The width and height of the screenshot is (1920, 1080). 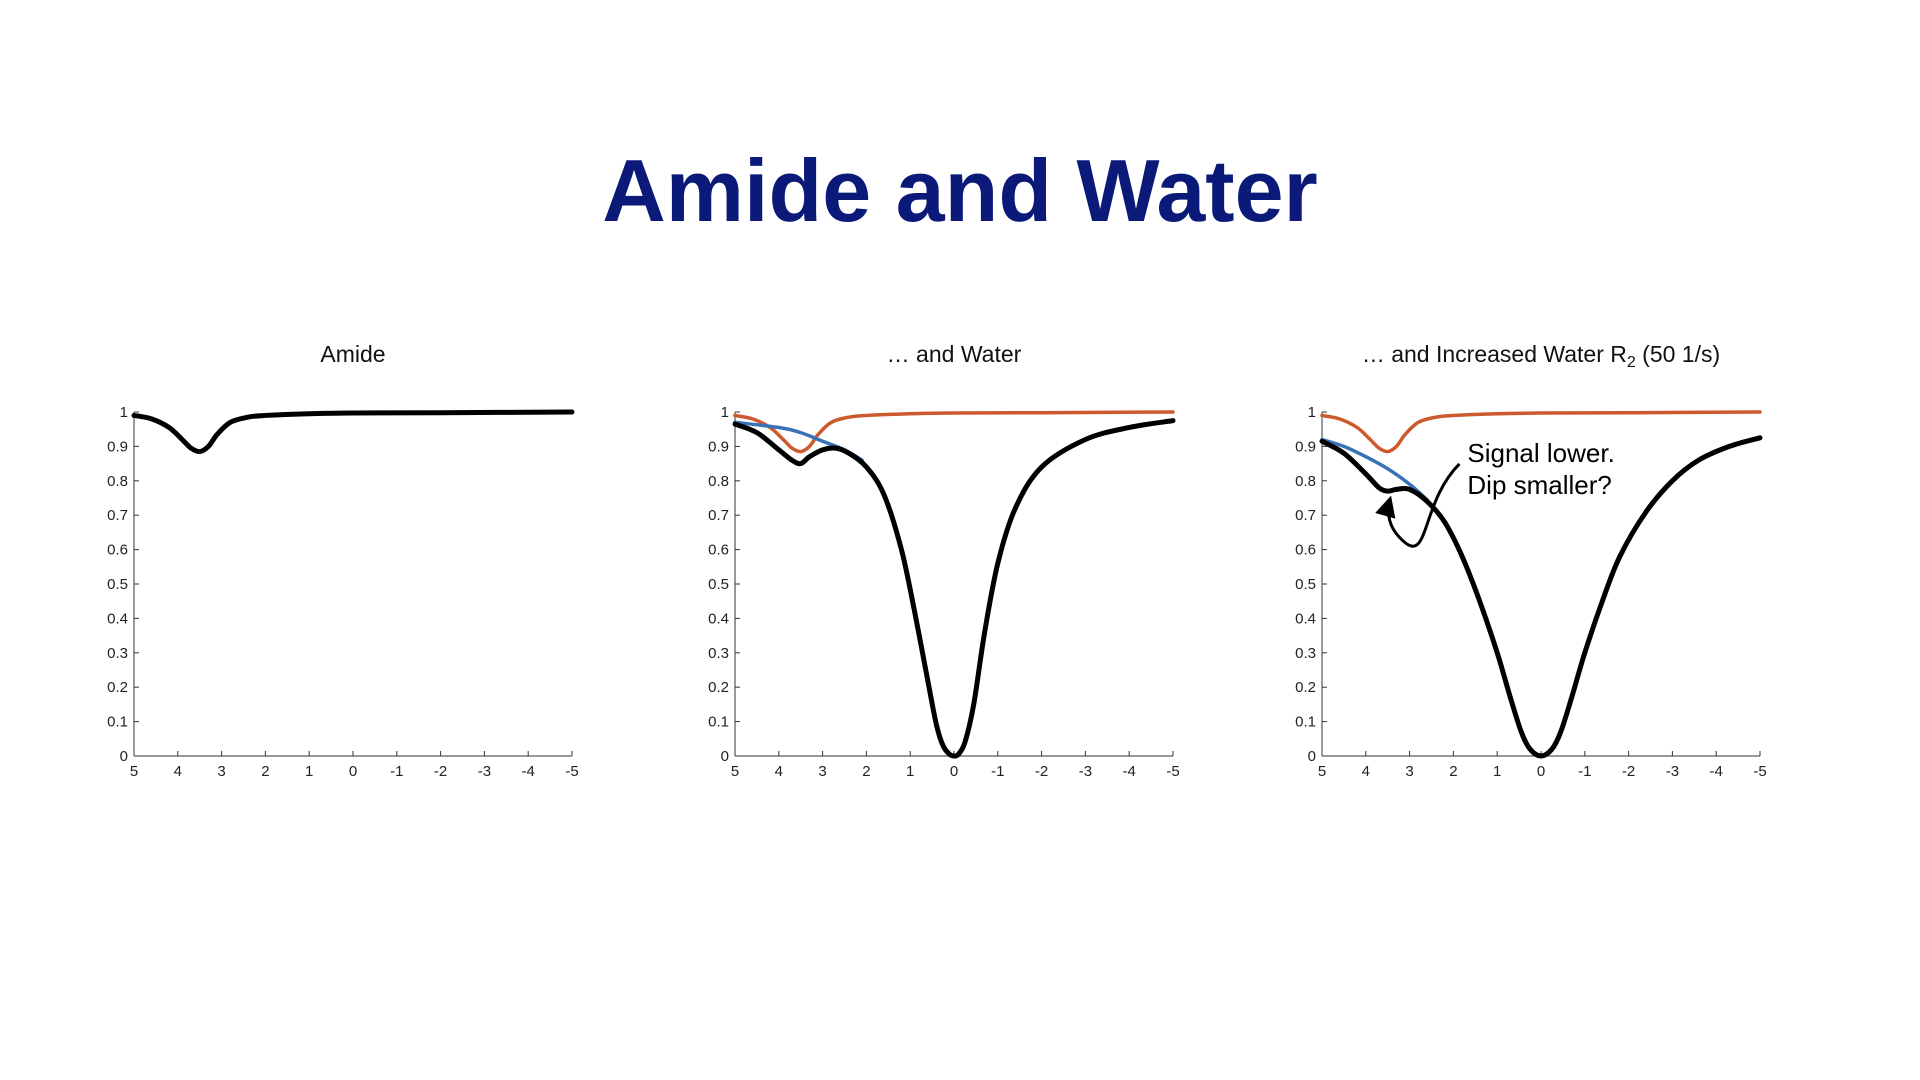 I want to click on chart-title: … and Increased Water R2 (50 1/s), so click(x=1541, y=356).